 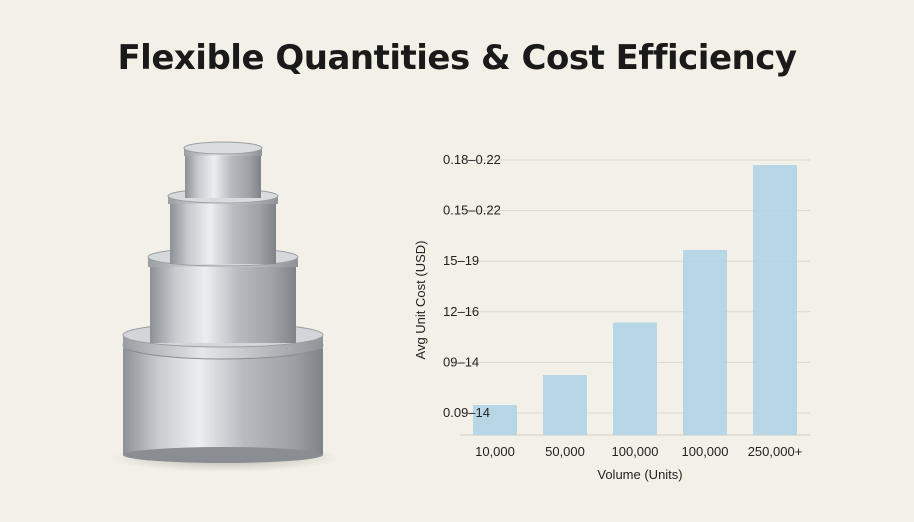 I want to click on x-tick-label: 250,000+, so click(x=775, y=451).